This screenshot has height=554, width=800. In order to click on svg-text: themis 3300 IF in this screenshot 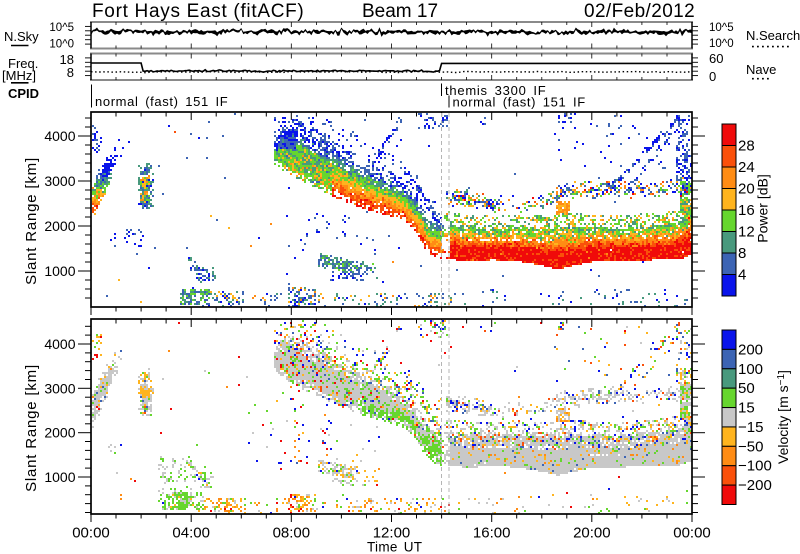, I will do `click(496, 90)`.